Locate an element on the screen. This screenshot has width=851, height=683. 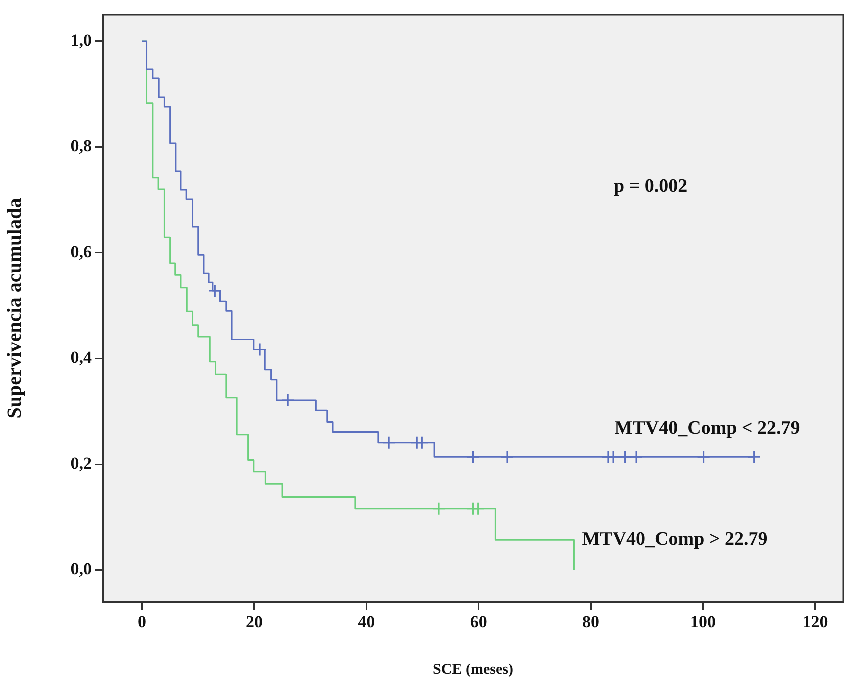
y-axis-title: Supervivencia acumulada is located at coordinates (15, 308).